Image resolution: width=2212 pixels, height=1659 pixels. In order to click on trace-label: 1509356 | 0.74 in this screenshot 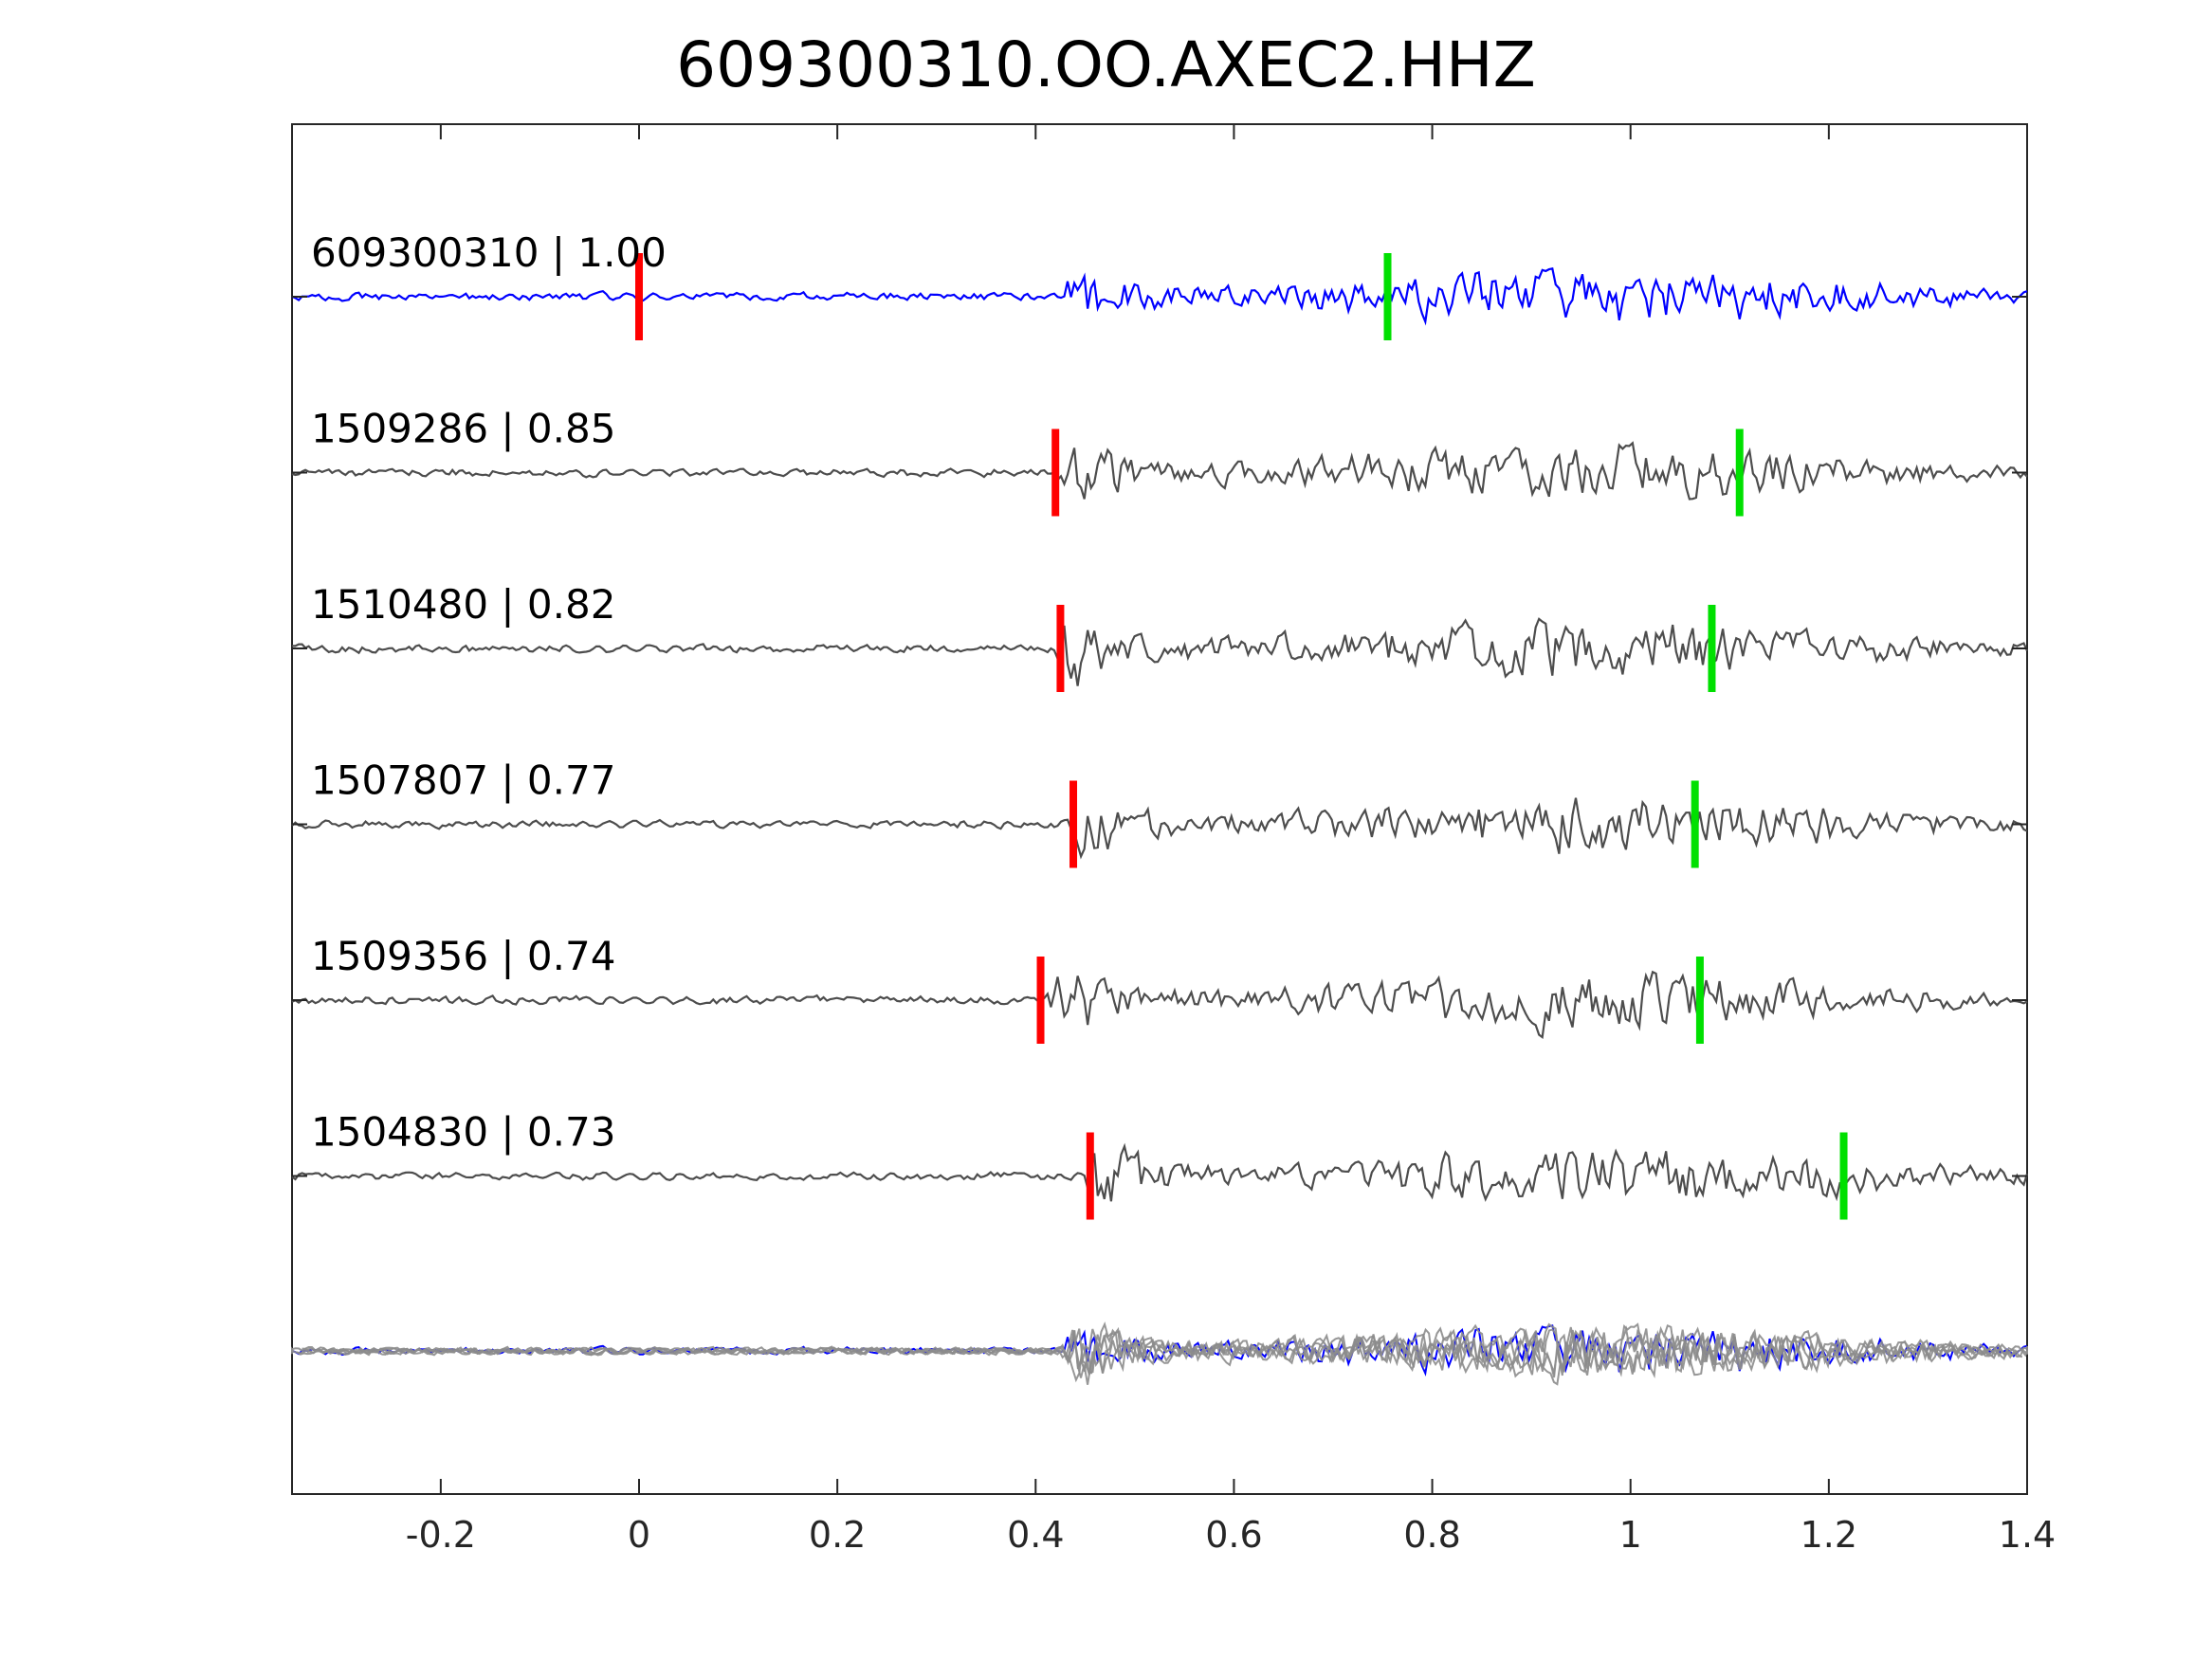, I will do `click(463, 956)`.